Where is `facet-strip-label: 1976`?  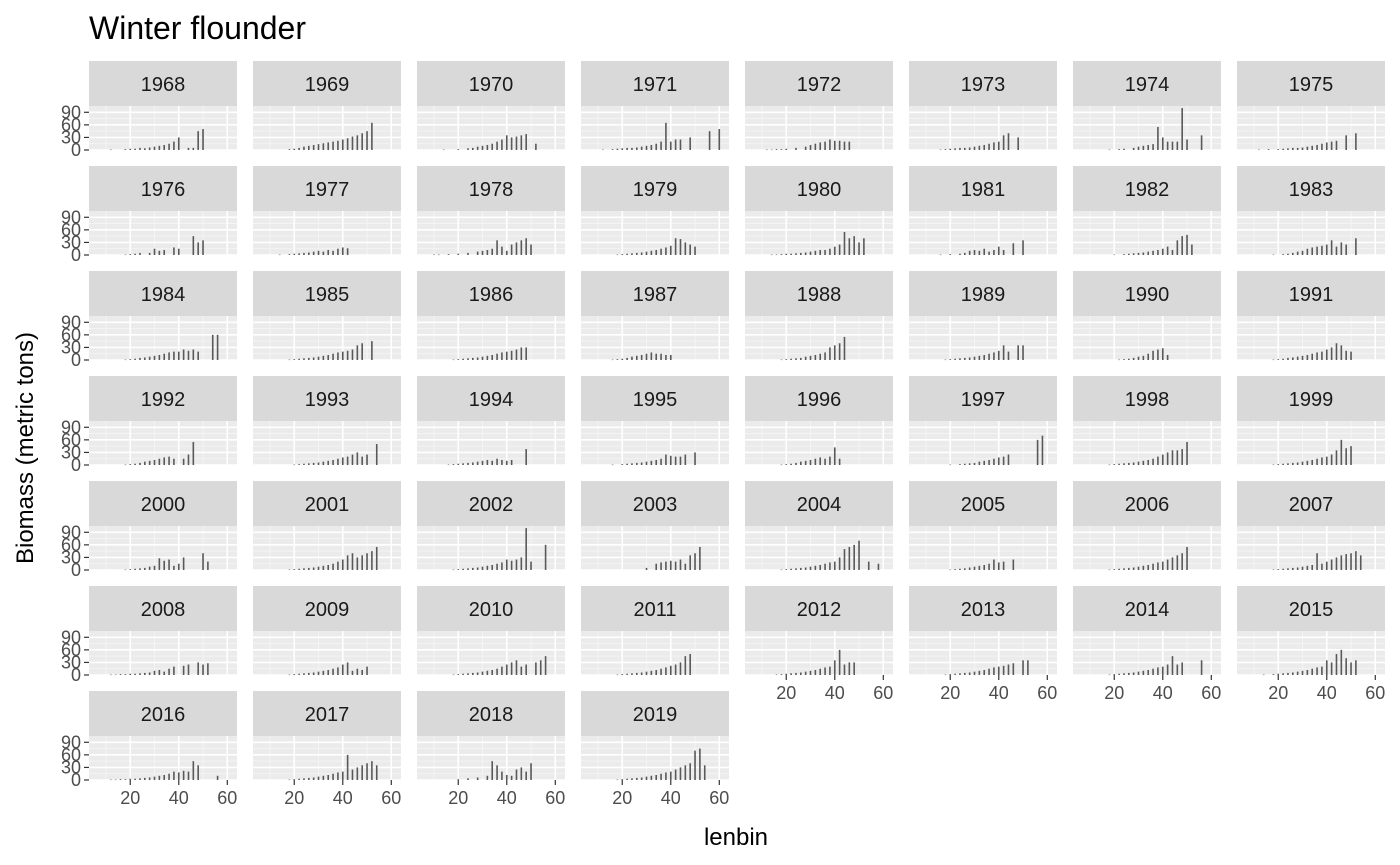 facet-strip-label: 1976 is located at coordinates (163, 190).